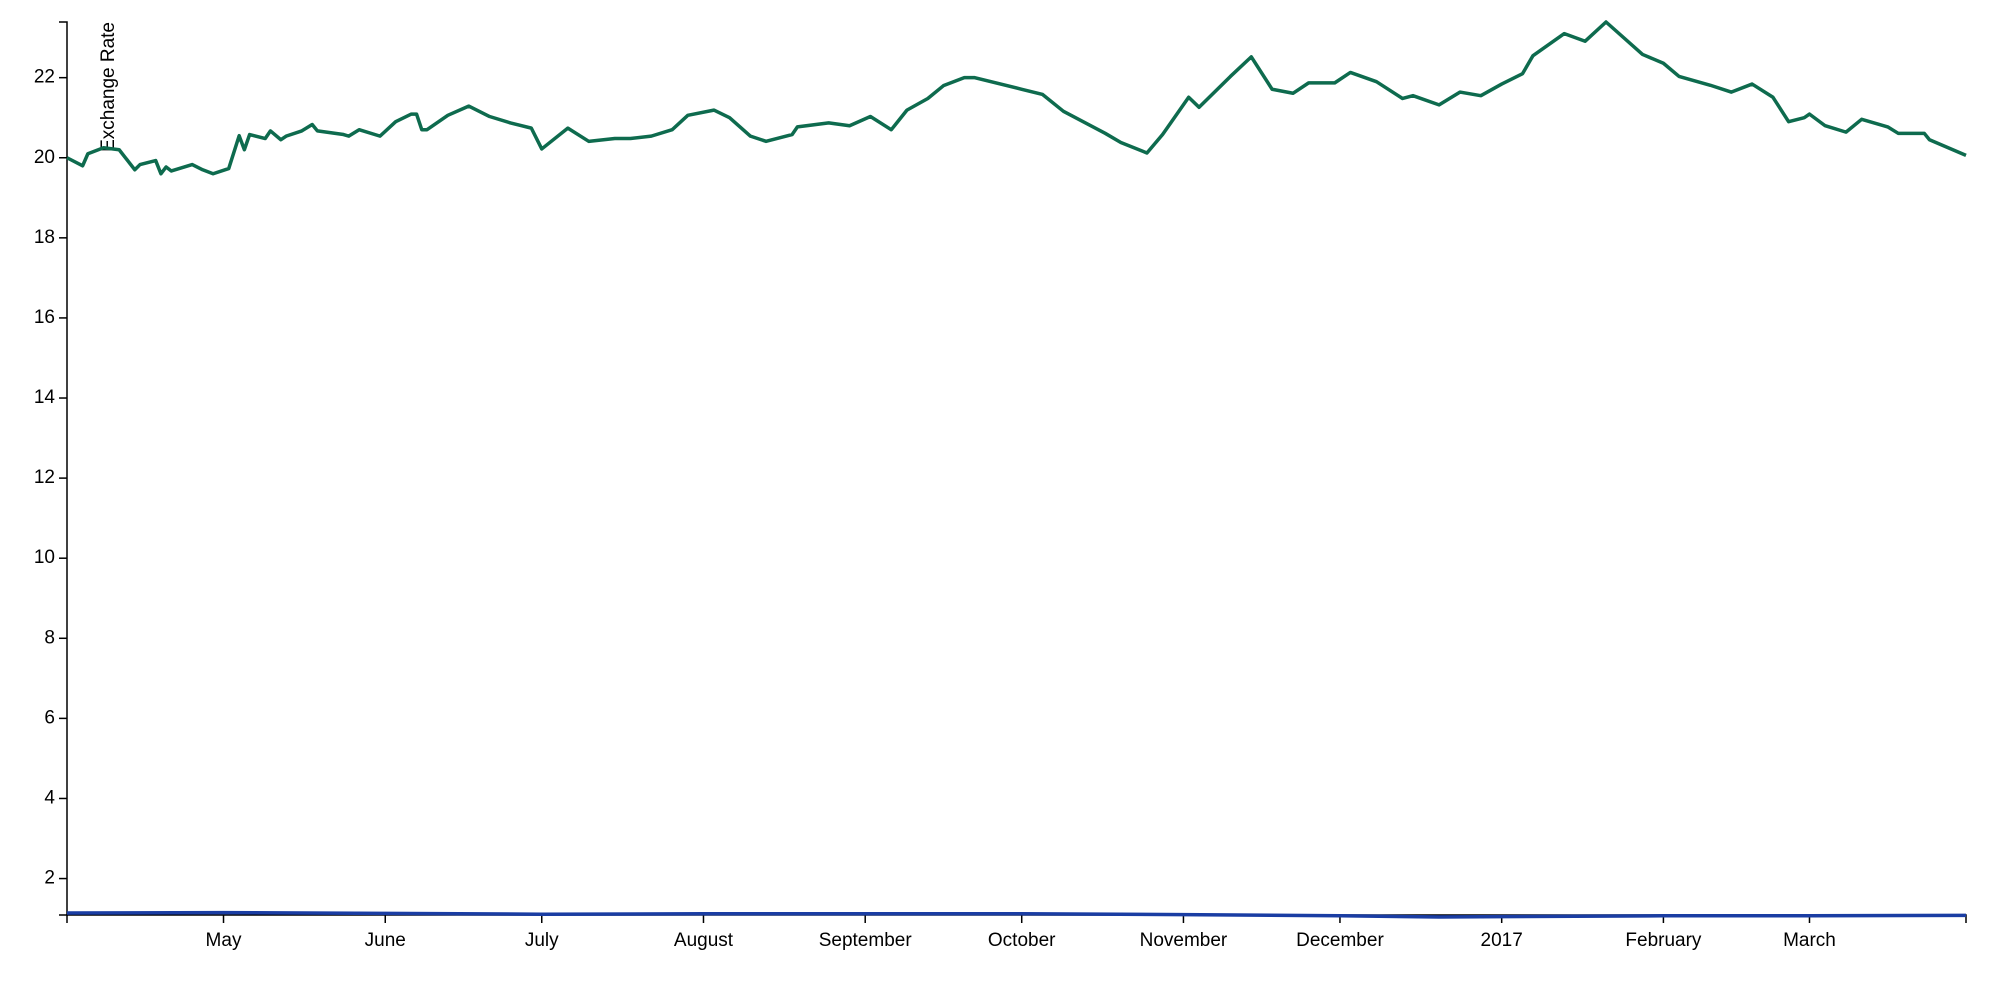 The width and height of the screenshot is (2002, 998). Describe the element at coordinates (704, 940) in the screenshot. I see `x-tick-label: August` at that location.